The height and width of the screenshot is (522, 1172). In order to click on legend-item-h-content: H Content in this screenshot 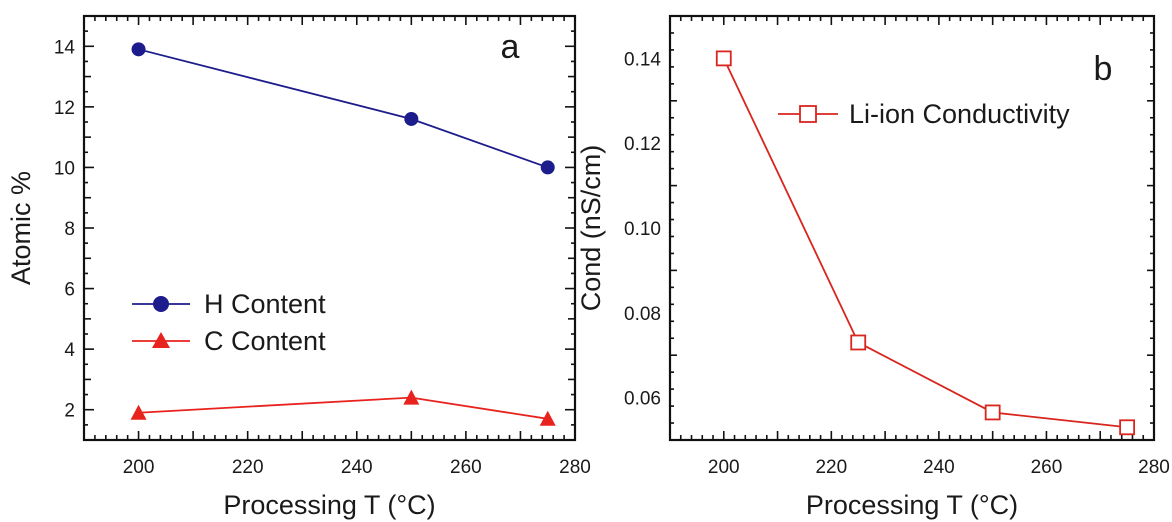, I will do `click(229, 304)`.